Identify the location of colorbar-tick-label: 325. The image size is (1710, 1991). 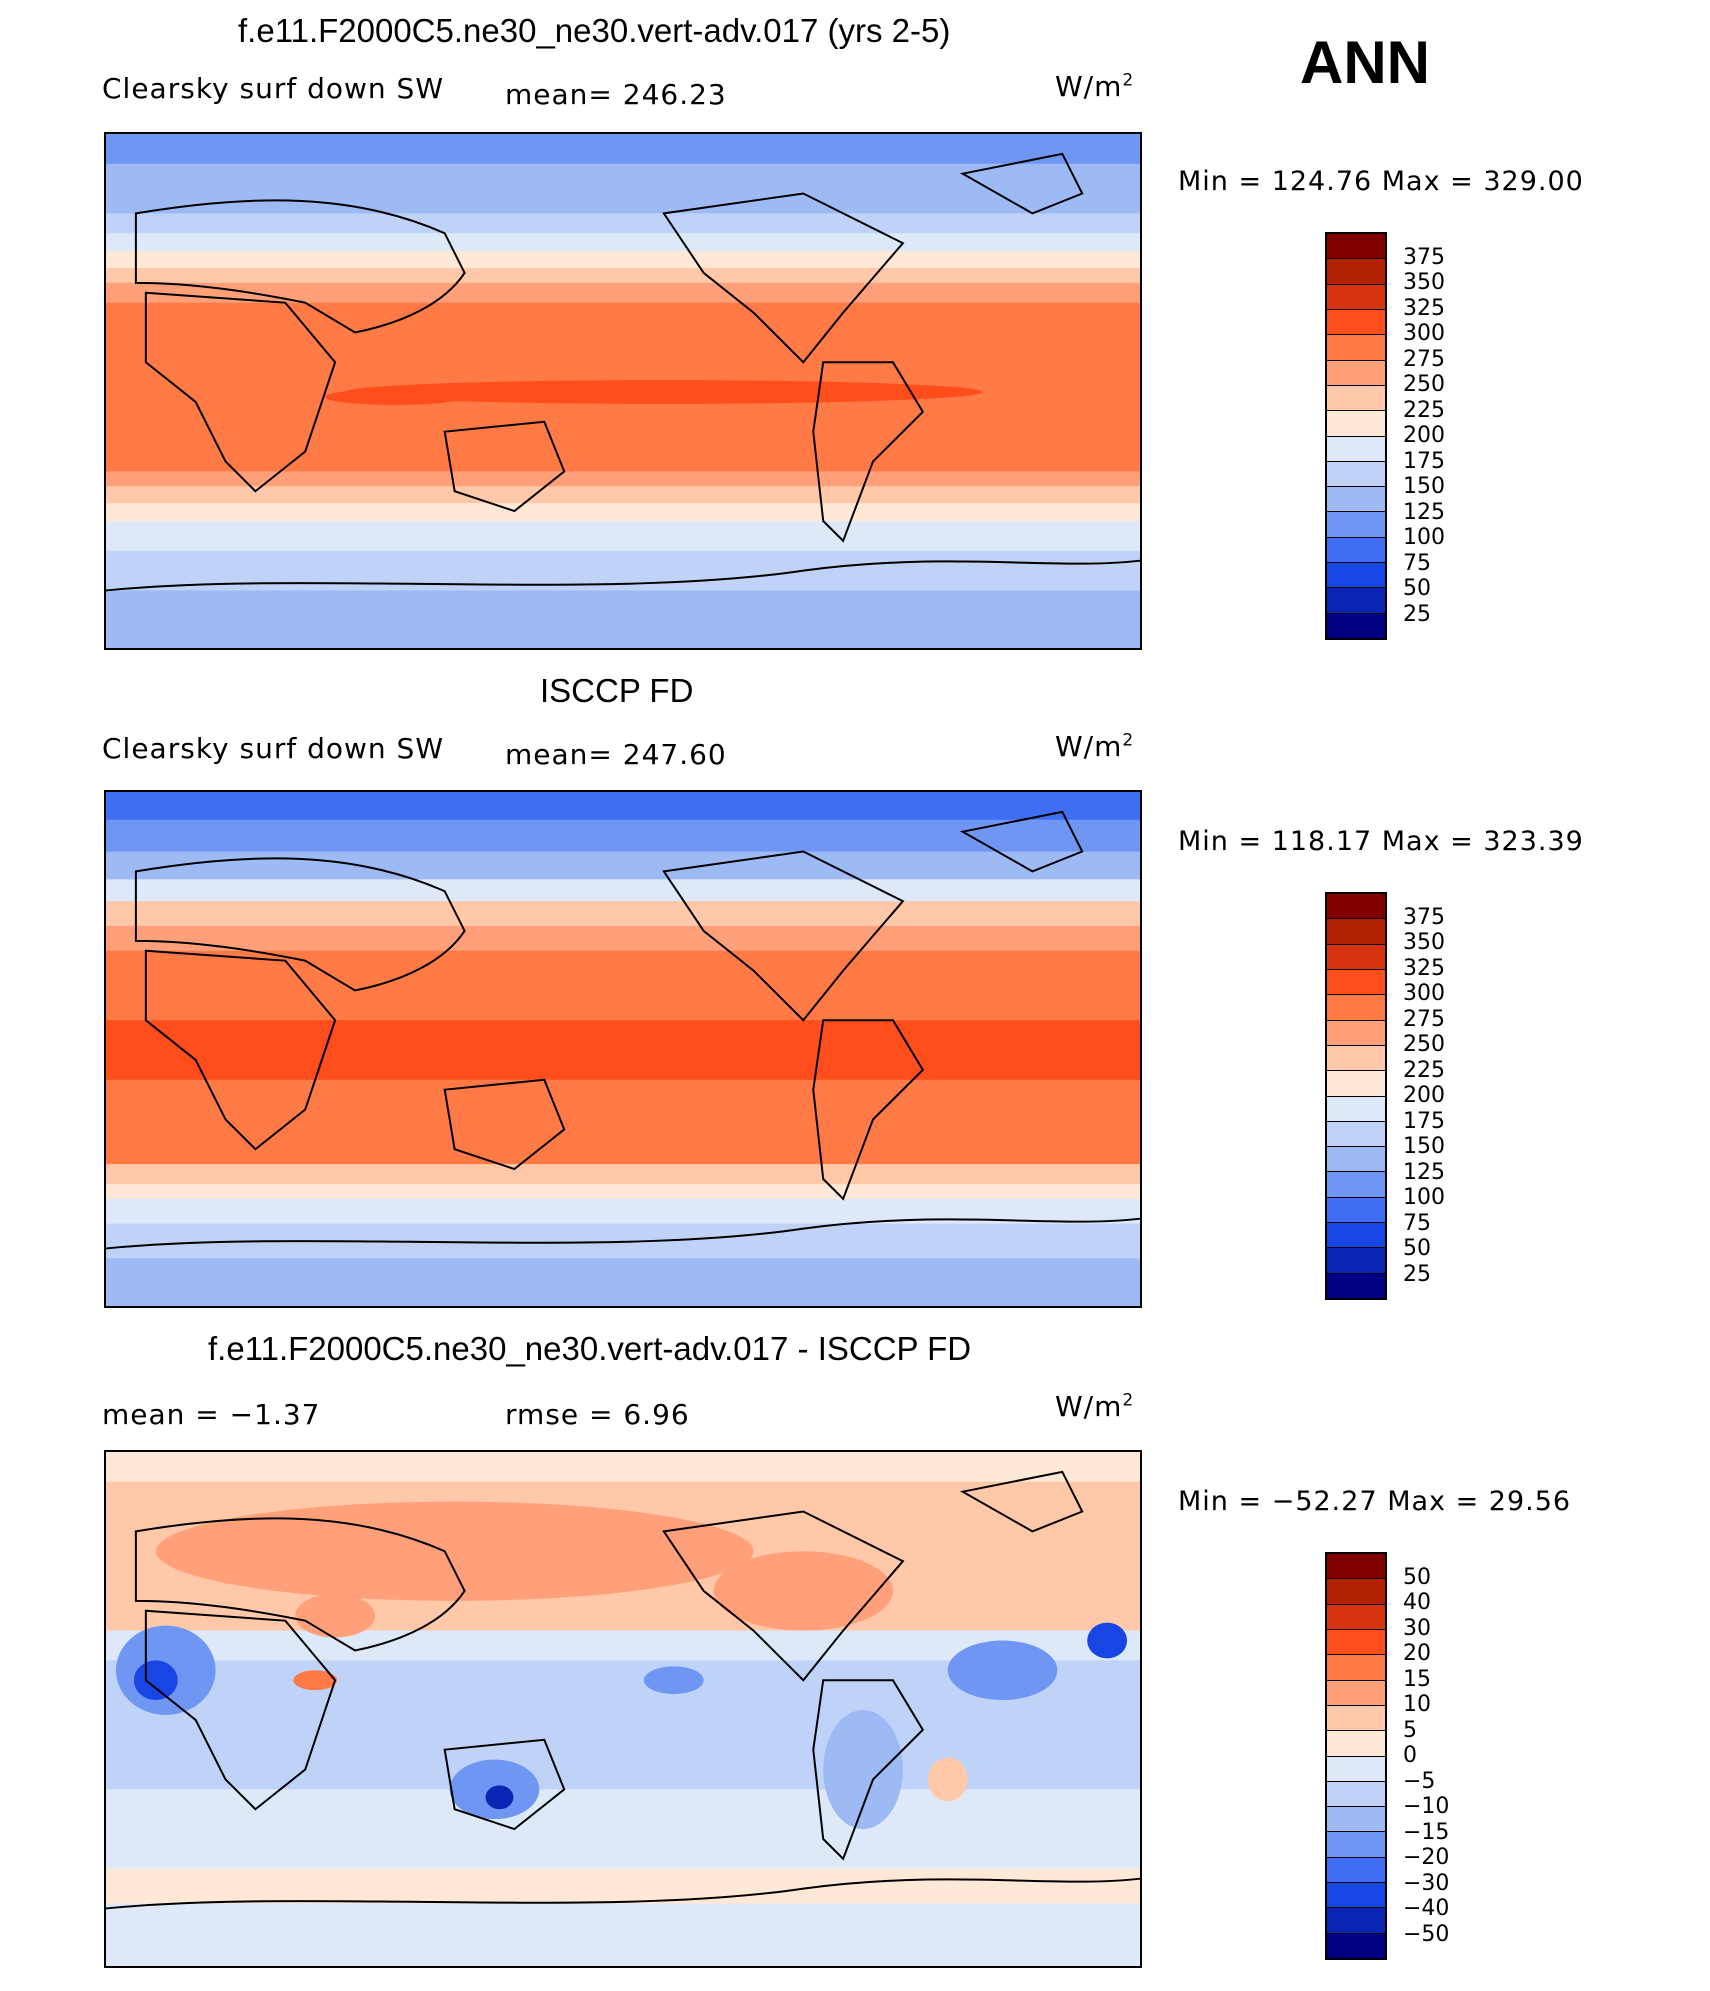
(1424, 308).